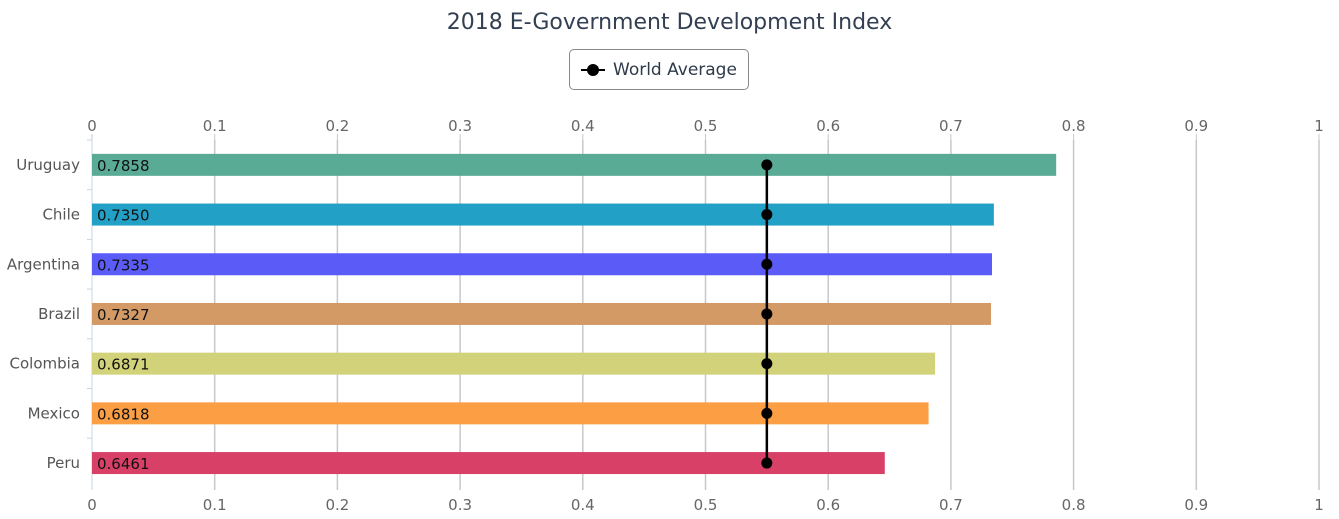 The width and height of the screenshot is (1339, 519). Describe the element at coordinates (1074, 505) in the screenshot. I see `x-tick-label-bottom: 0.8` at that location.